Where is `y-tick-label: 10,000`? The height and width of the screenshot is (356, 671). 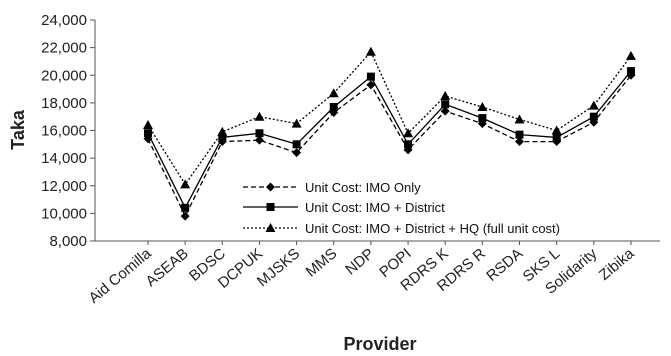 y-tick-label: 10,000 is located at coordinates (64, 213).